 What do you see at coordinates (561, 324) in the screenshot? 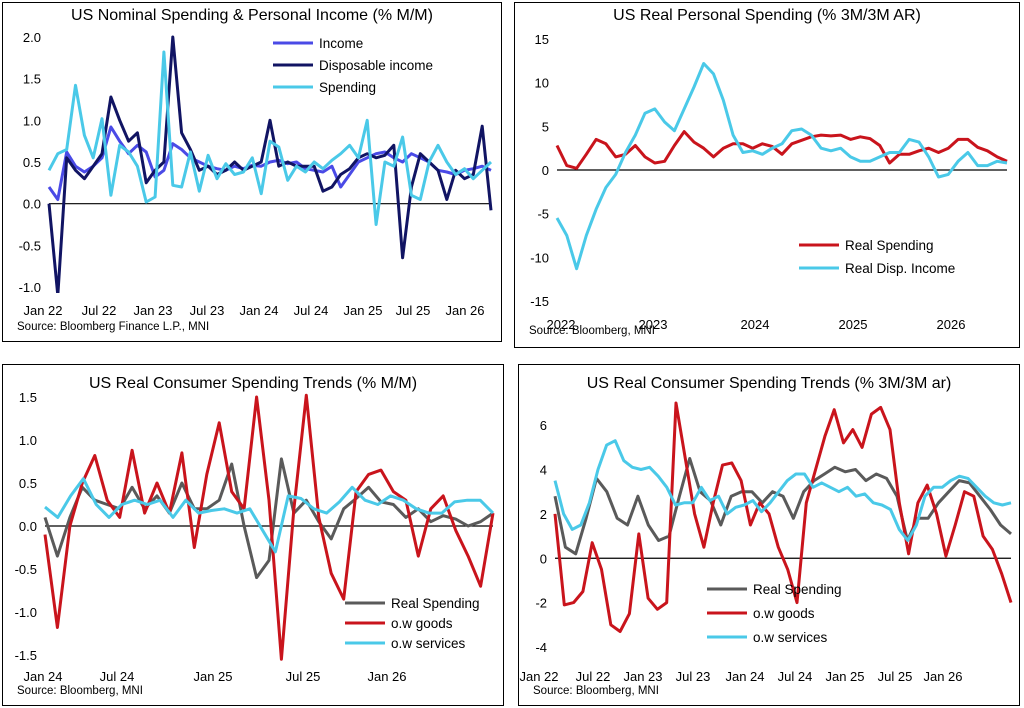
I see `x-tick-label: 2022` at bounding box center [561, 324].